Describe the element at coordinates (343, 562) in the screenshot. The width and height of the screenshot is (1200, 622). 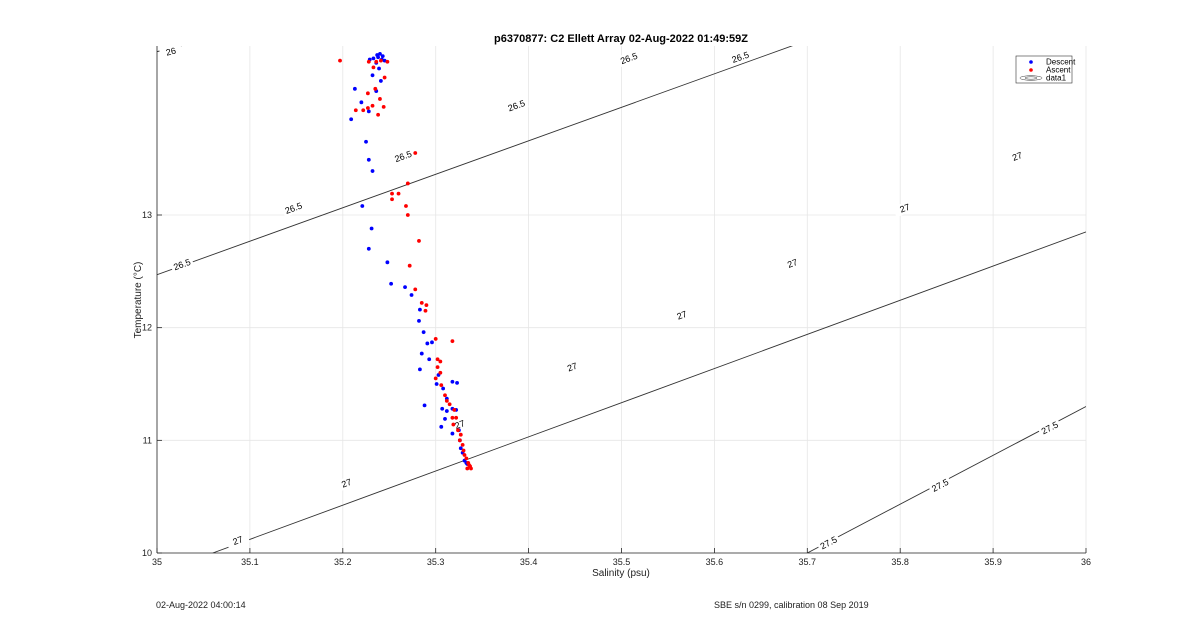
I see `x-tick-label: 35.2` at that location.